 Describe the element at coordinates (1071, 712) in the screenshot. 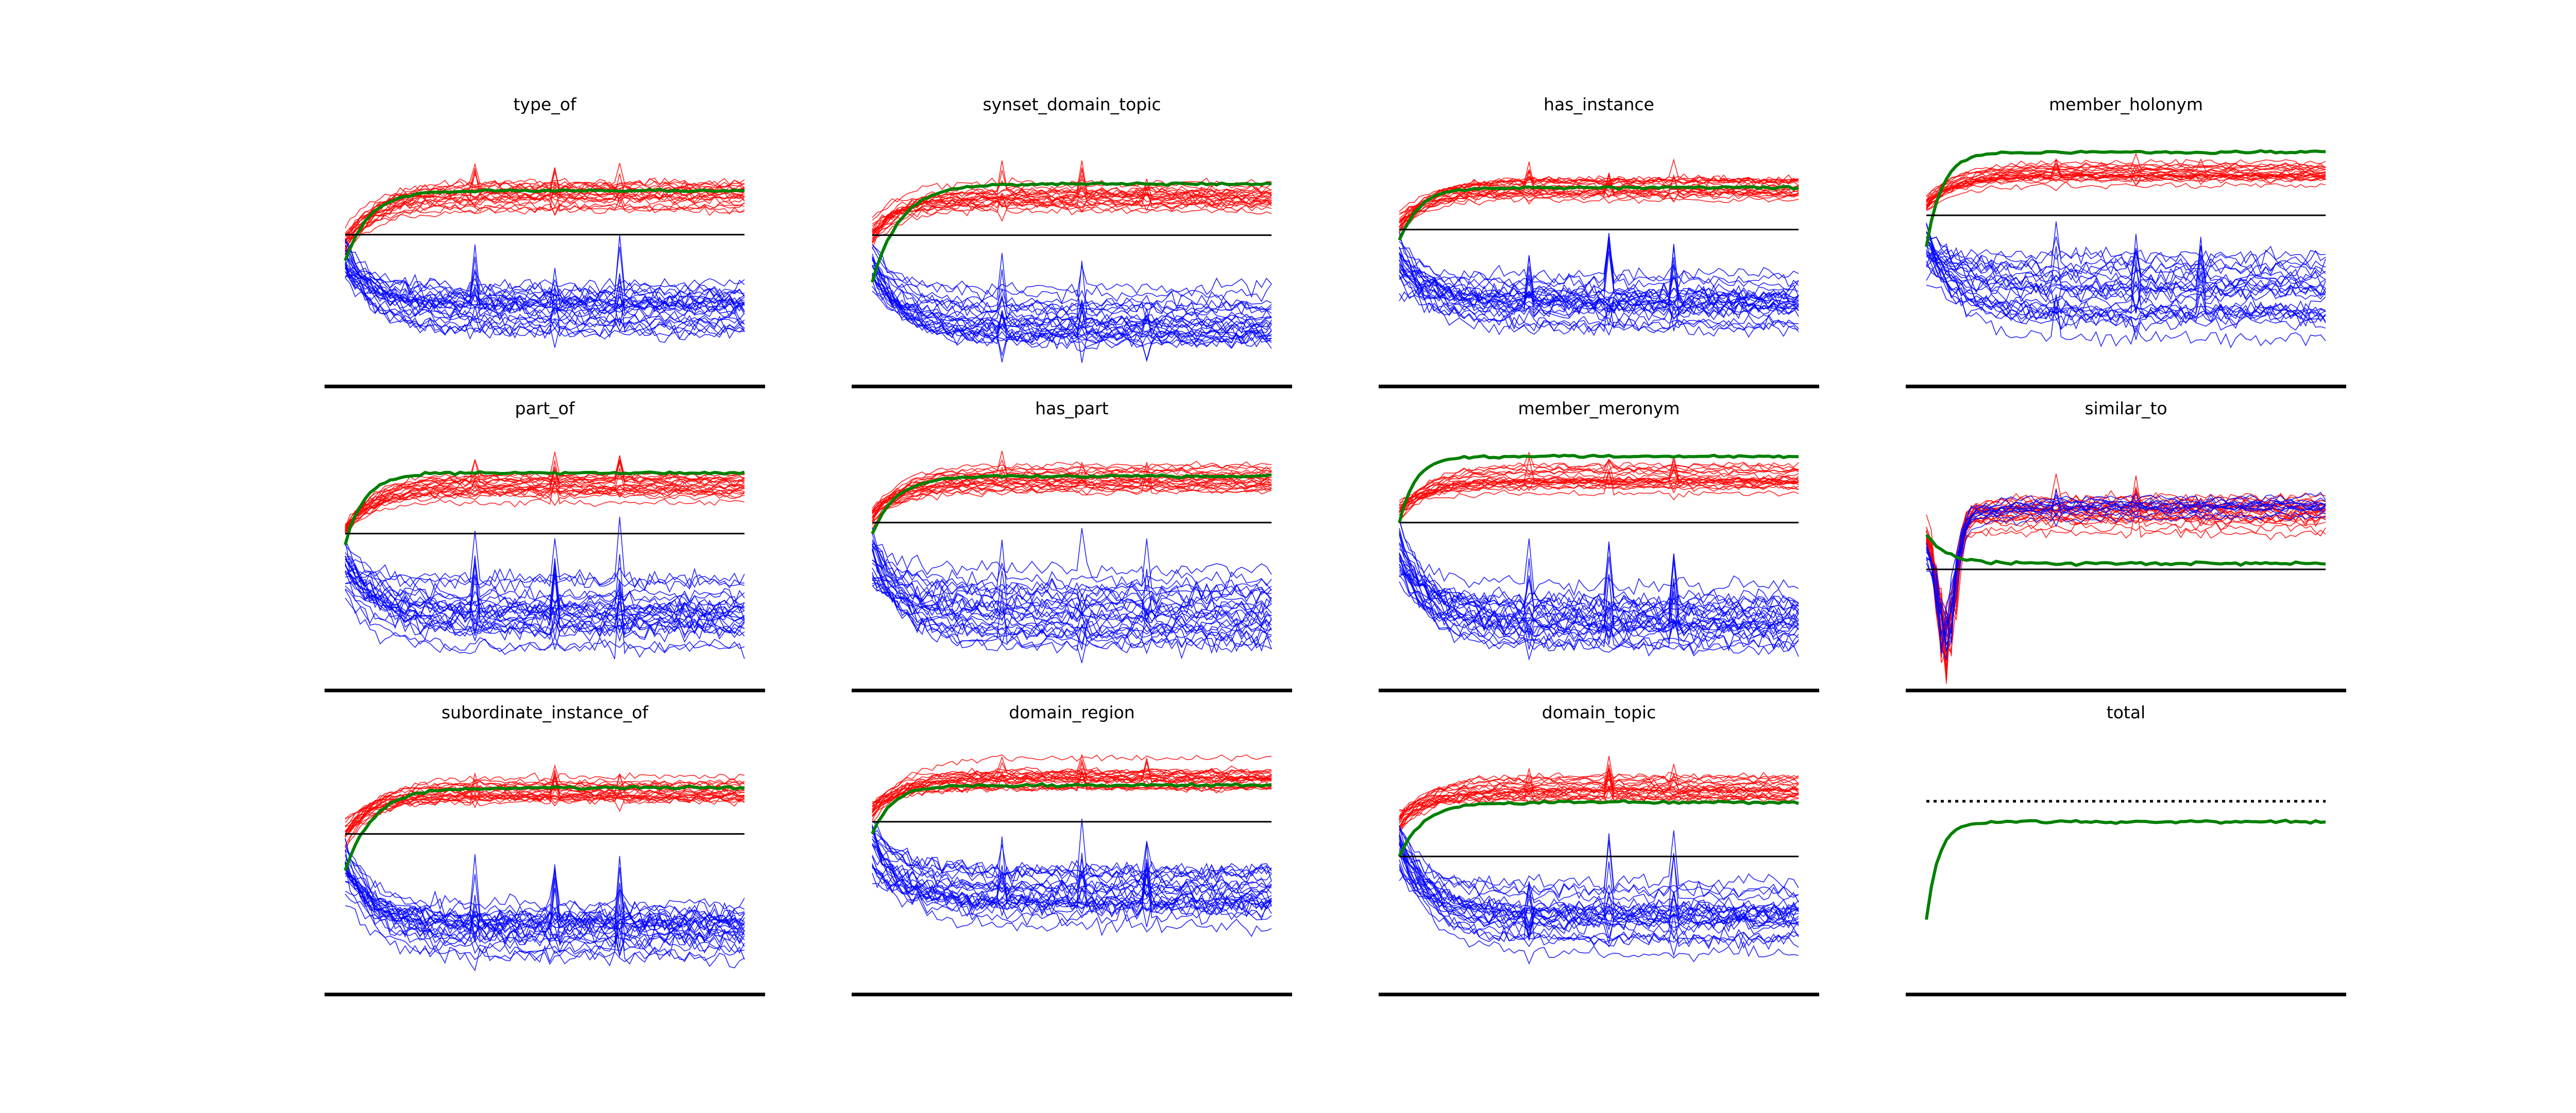

I see `panel-title: domain_region` at that location.